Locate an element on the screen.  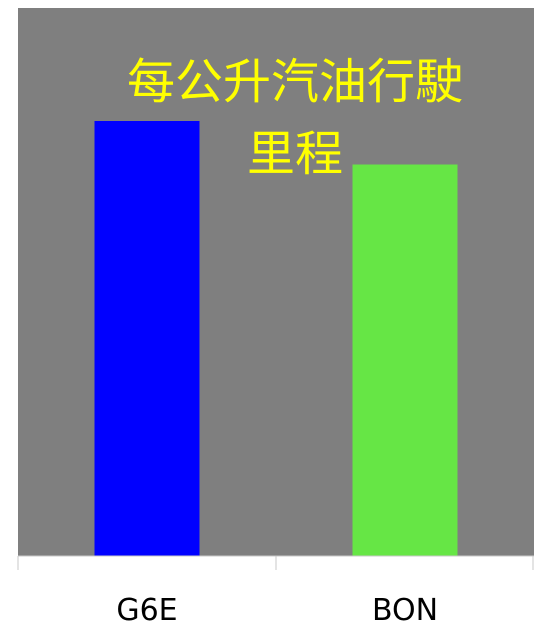
bar-g6e is located at coordinates (147, 338).